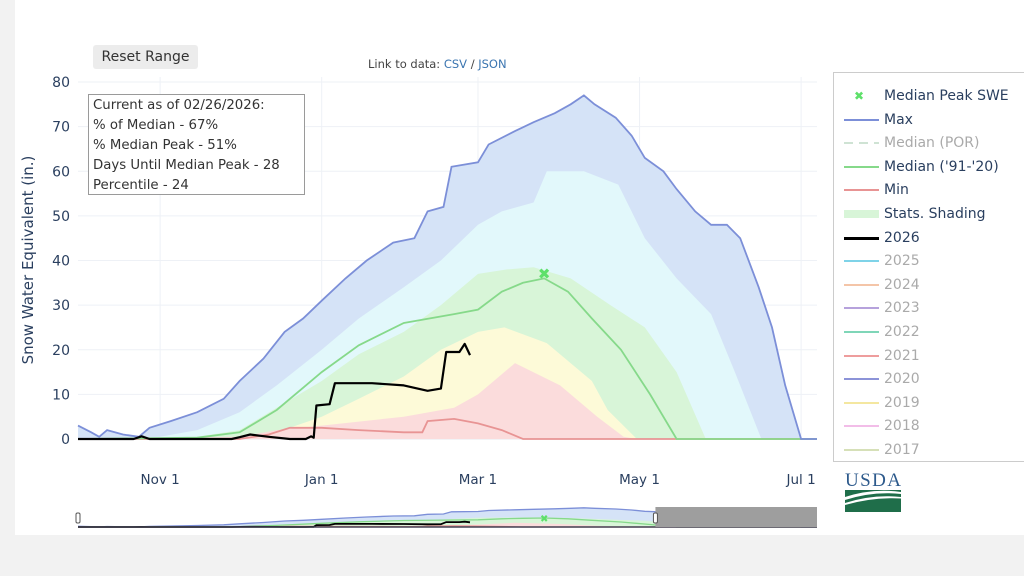 Image resolution: width=1024 pixels, height=576 pixels. Describe the element at coordinates (929, 261) in the screenshot. I see `legend-item-2025: 2025` at that location.